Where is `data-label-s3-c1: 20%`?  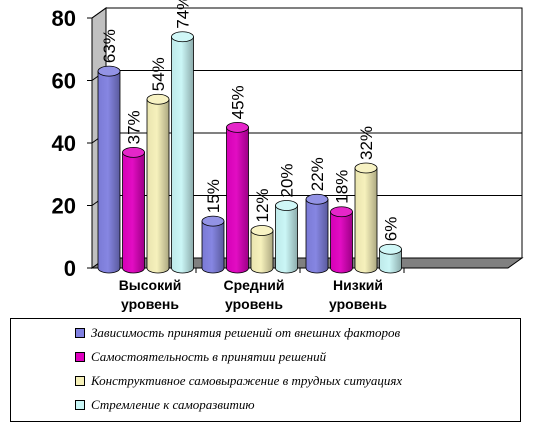
data-label-s3-c1: 20% is located at coordinates (287, 180).